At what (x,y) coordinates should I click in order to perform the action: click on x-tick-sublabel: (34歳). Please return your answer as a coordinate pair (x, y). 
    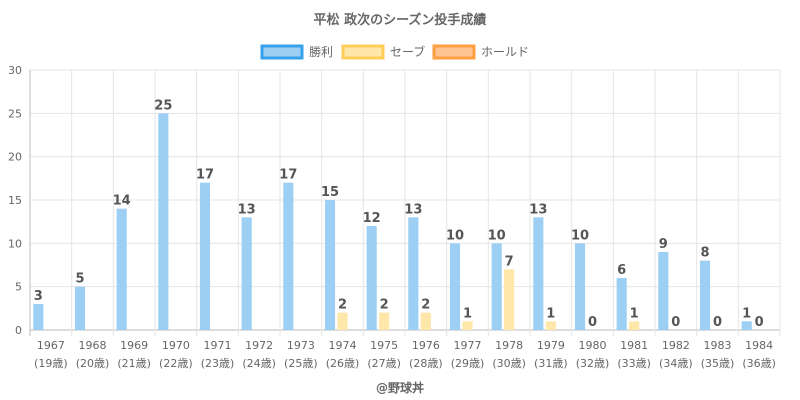
    Looking at the image, I should click on (676, 363).